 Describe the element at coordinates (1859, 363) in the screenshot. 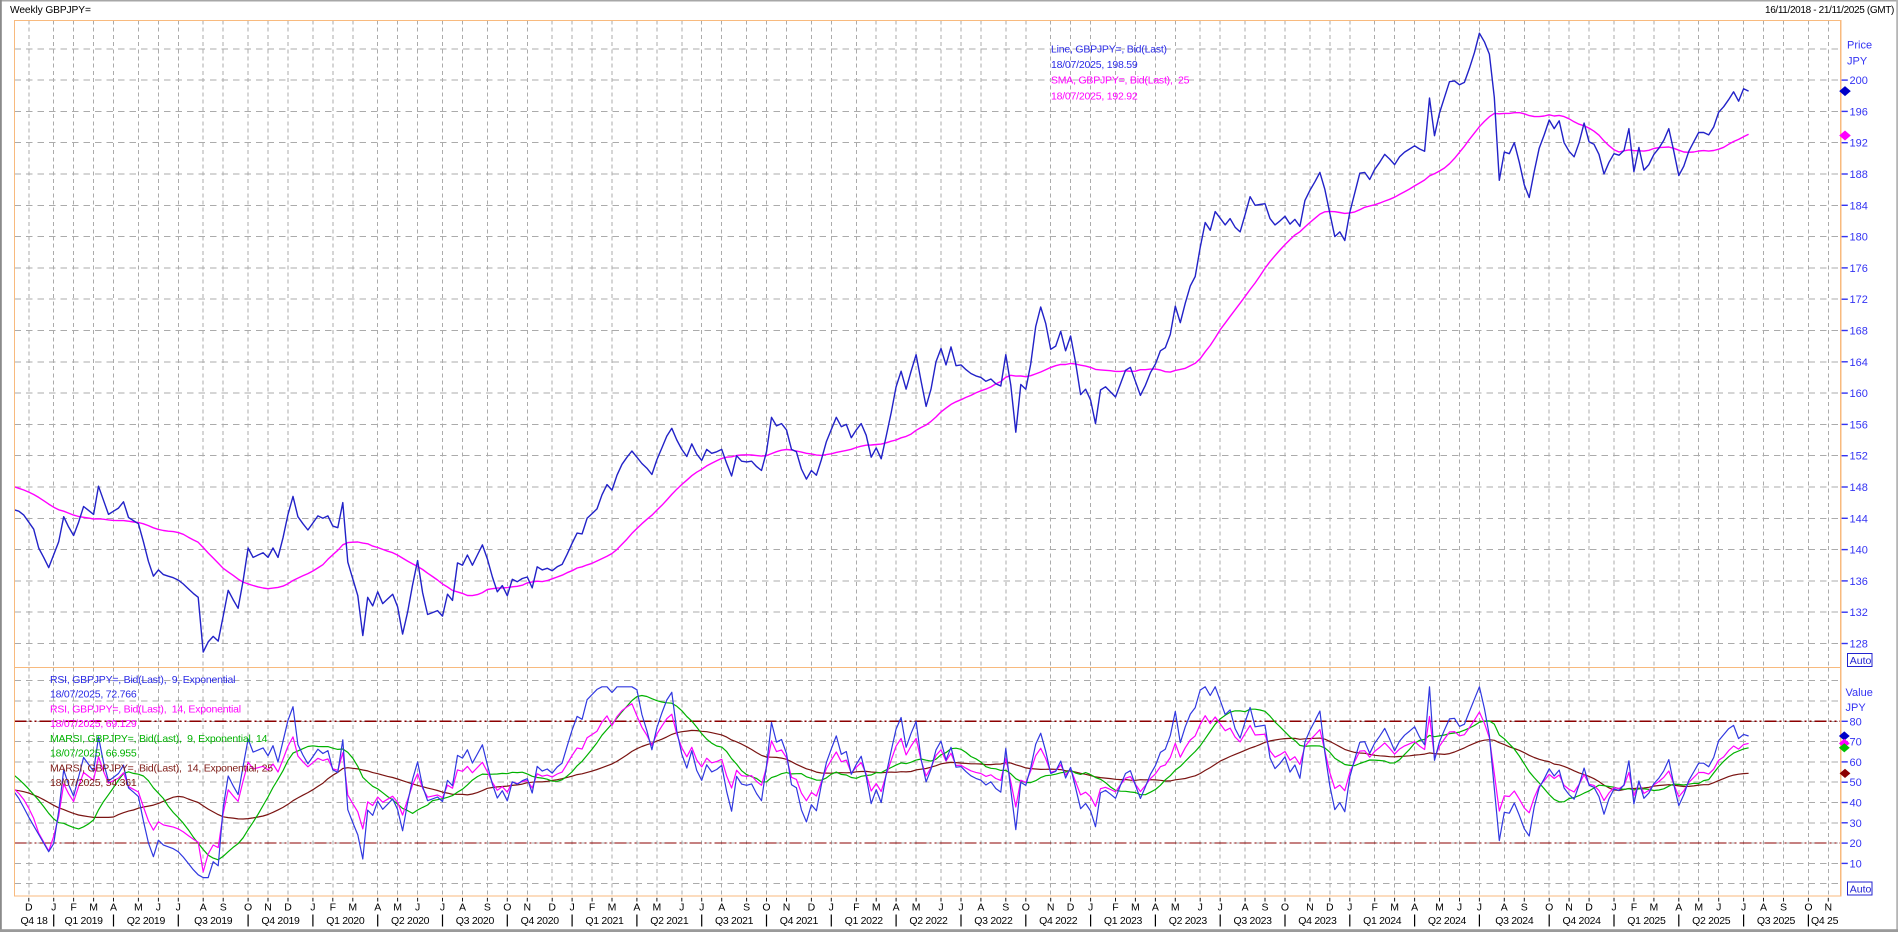

I see `svg-text: 164` at that location.